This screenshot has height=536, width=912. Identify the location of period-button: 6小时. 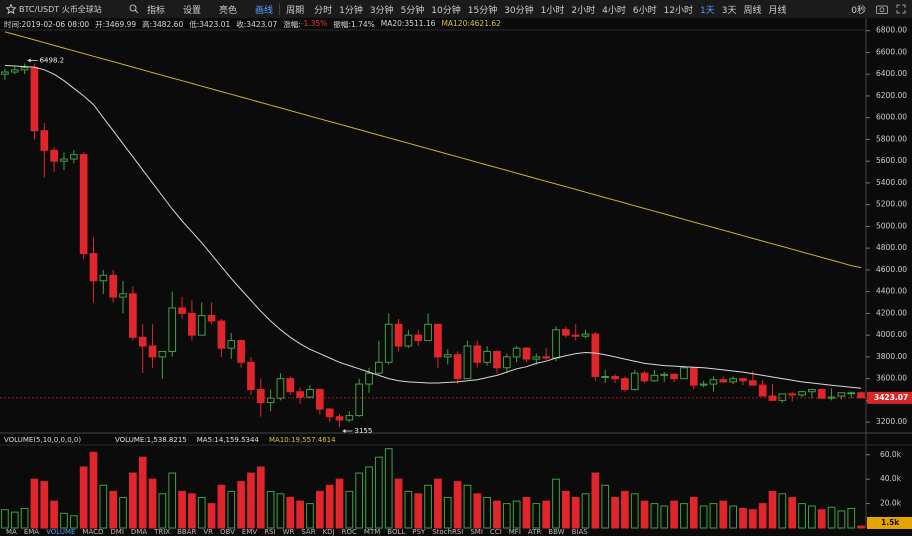
(644, 10).